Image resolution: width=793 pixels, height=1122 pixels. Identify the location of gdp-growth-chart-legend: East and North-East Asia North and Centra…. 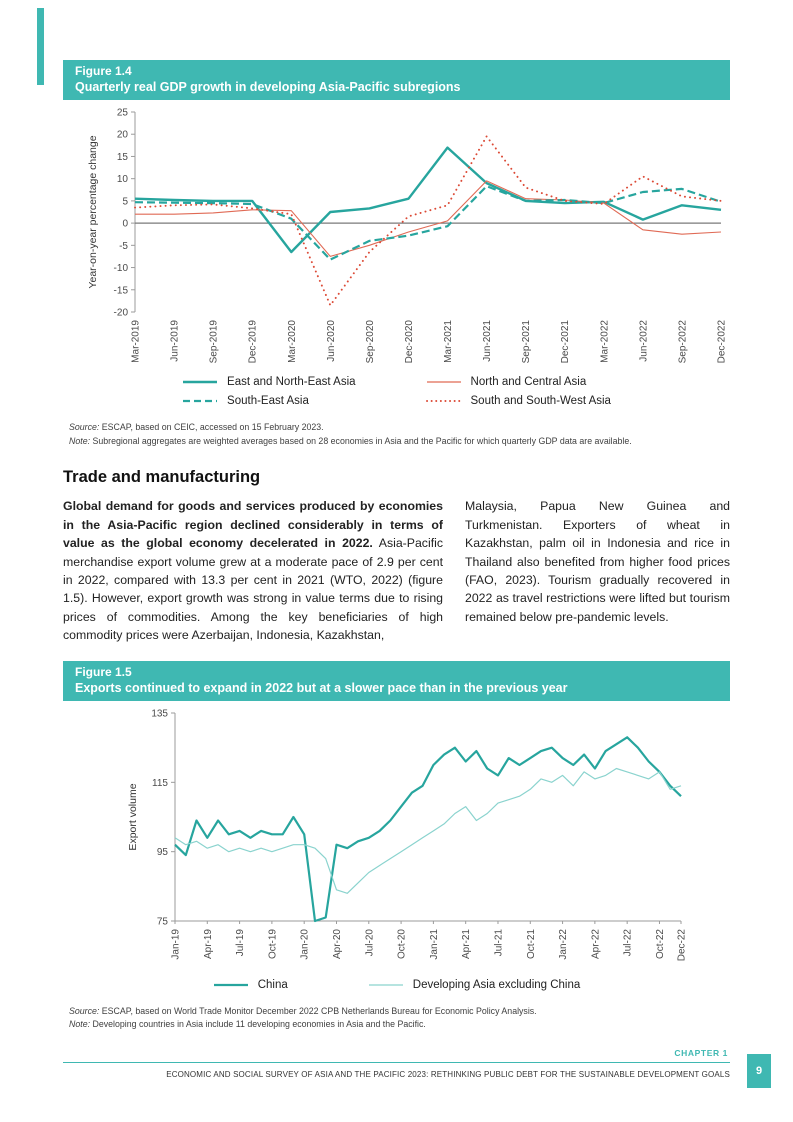
(396, 391).